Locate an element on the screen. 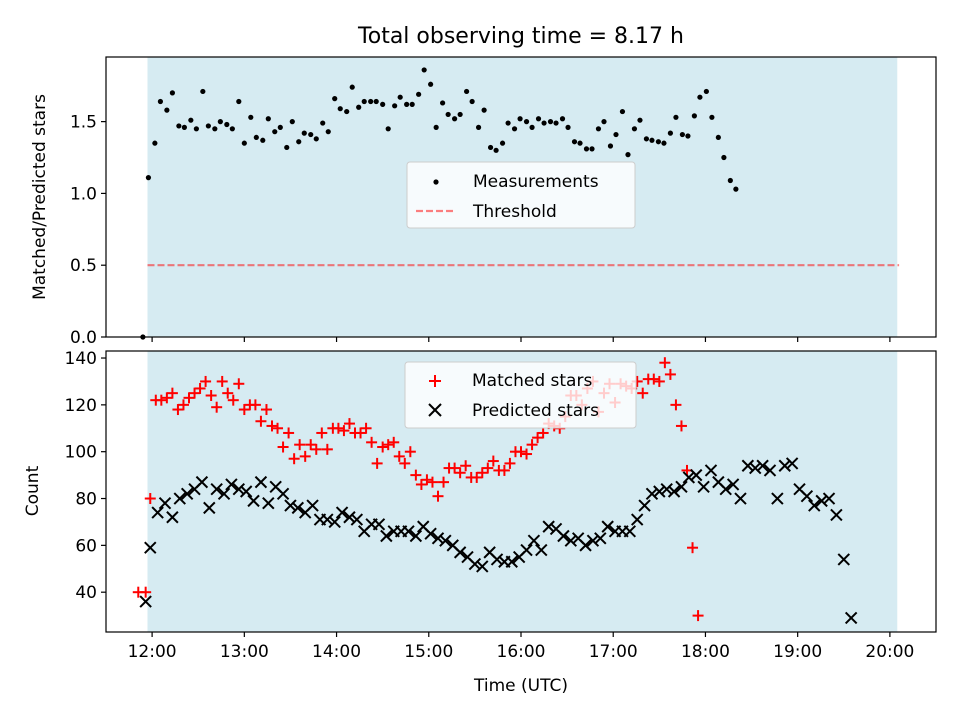 The width and height of the screenshot is (960, 720). ratio-y-ticks: 0.0 0.5 1.0 1.5 is located at coordinates (88, 230).